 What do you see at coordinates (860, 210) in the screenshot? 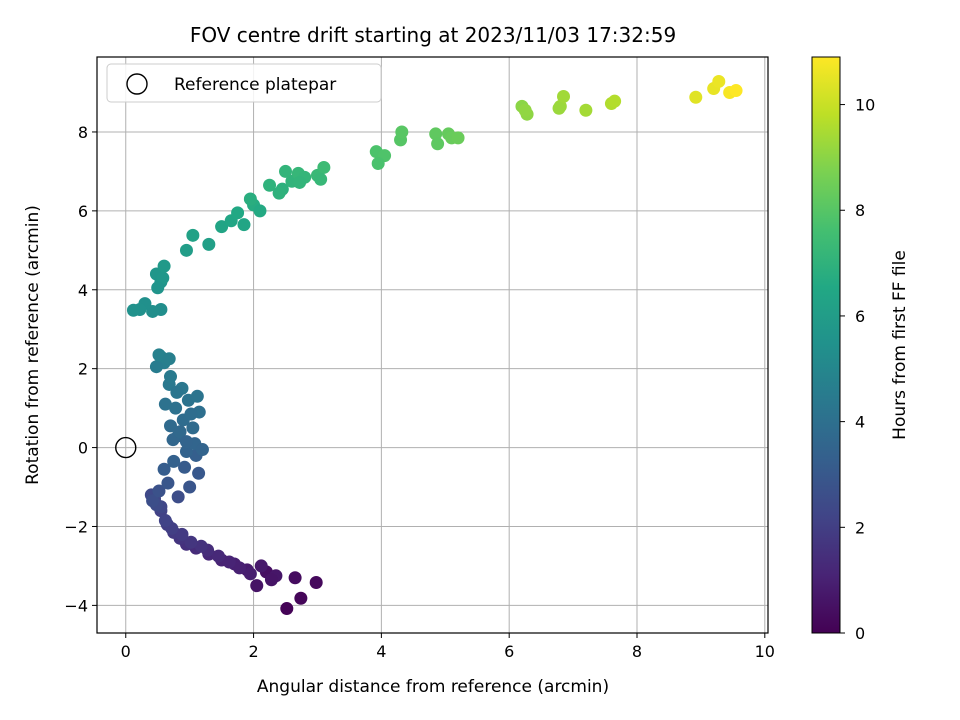
I see `colorbar-tick-label: 8` at bounding box center [860, 210].